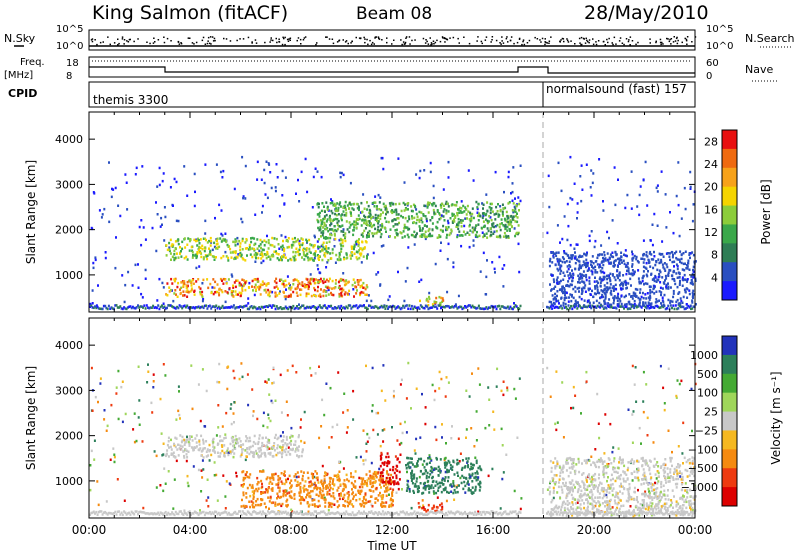 The image size is (800, 554). I want to click on colorbar-tick-label: 8, so click(714, 255).